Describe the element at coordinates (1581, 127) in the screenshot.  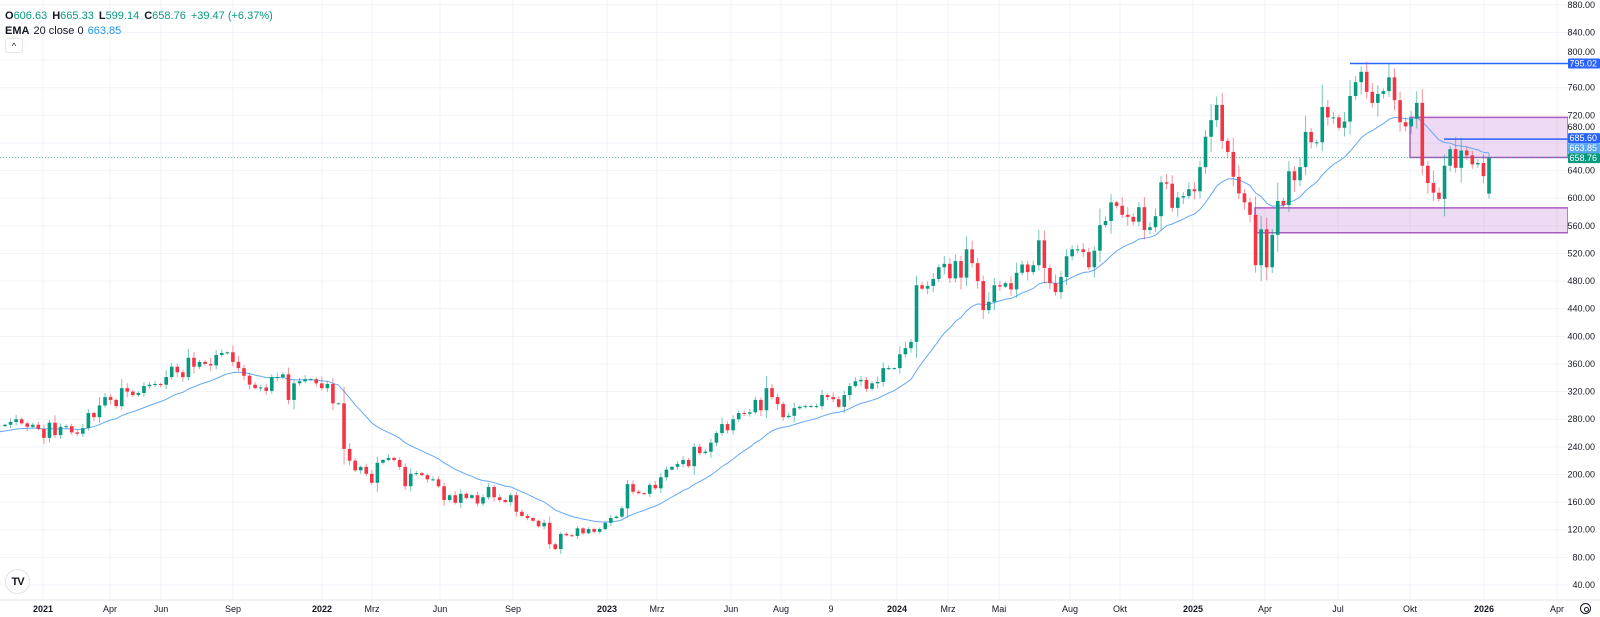
I see `price-tick-label: 680.00` at that location.